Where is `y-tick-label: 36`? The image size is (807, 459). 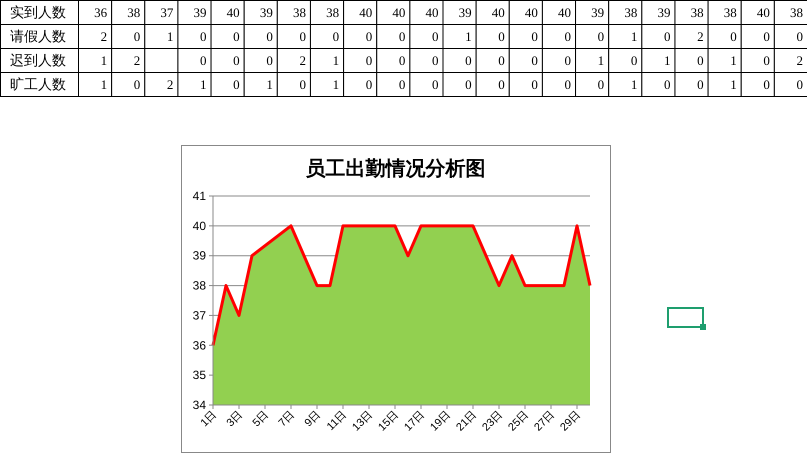
y-tick-label: 36 is located at coordinates (199, 345).